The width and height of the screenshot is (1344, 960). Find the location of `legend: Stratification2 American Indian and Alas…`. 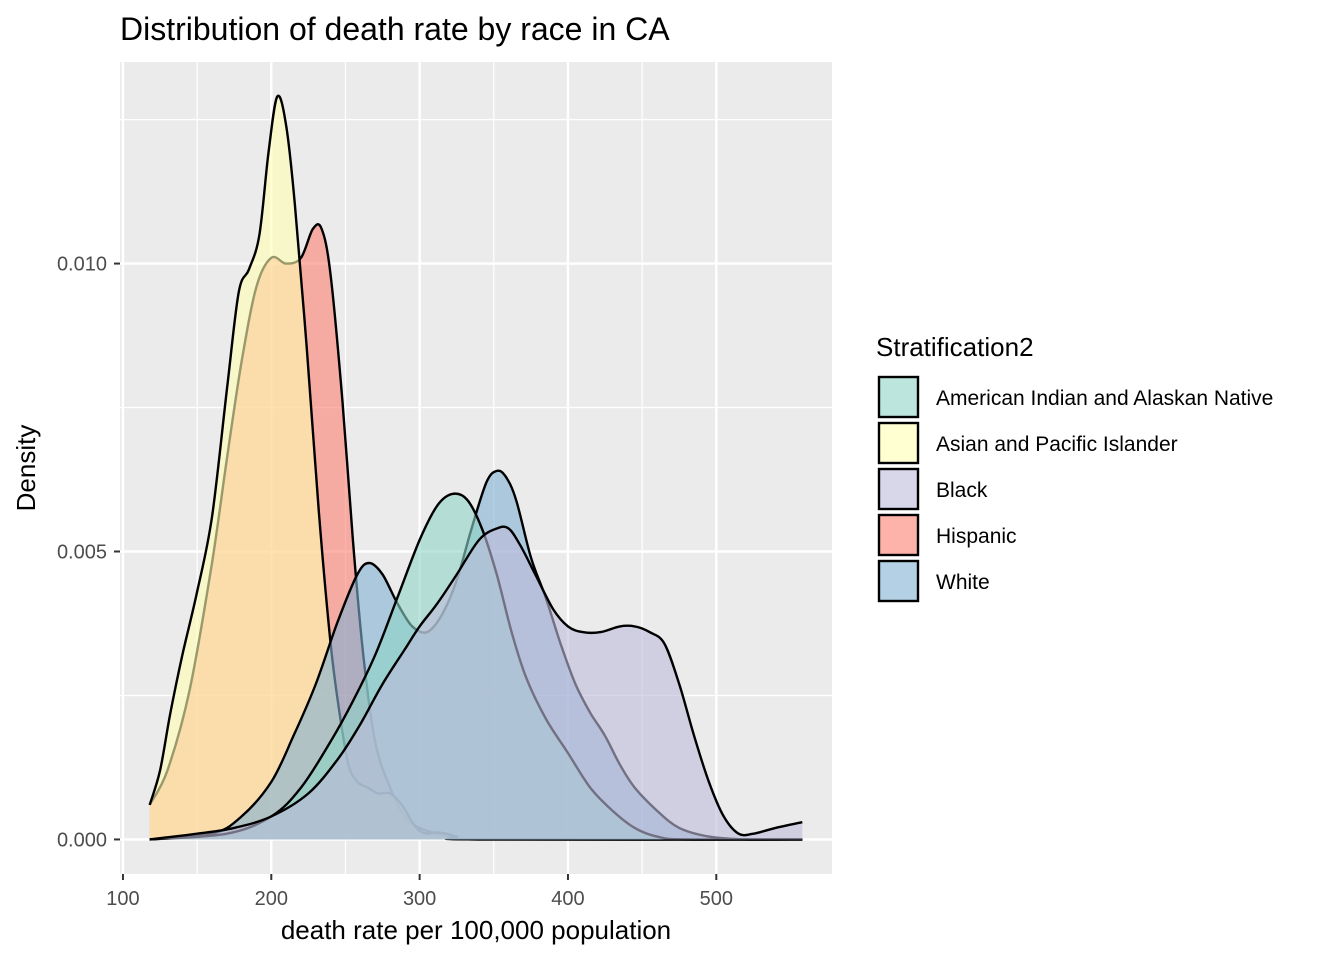

legend: Stratification2 American Indian and Alas… is located at coordinates (1074, 467).